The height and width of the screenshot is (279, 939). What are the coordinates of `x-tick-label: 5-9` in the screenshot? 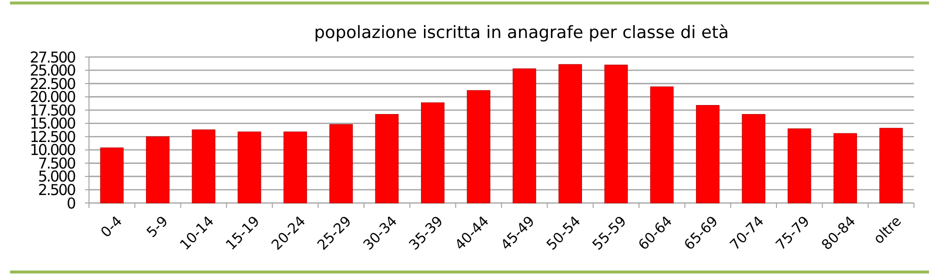 It's located at (158, 227).